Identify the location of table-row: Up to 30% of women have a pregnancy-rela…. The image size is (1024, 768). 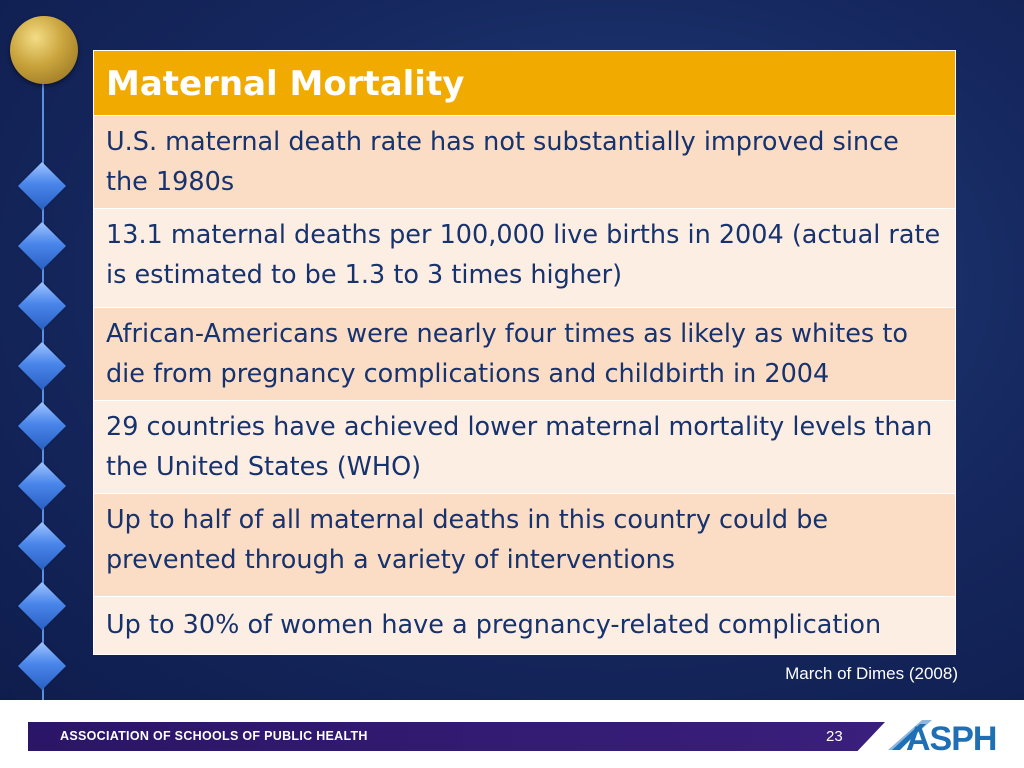
(524, 625).